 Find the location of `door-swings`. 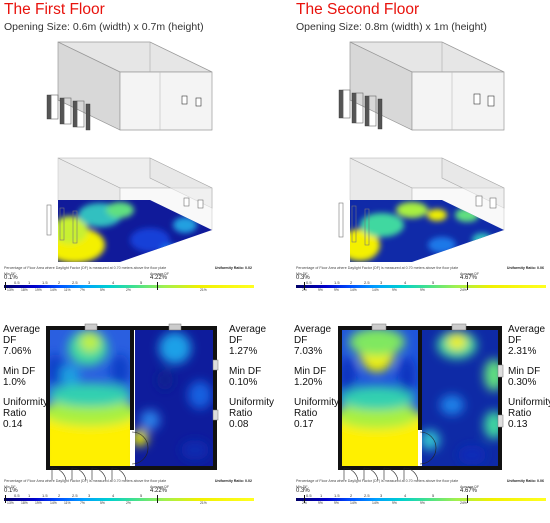

door-swings is located at coordinates (100, 455).